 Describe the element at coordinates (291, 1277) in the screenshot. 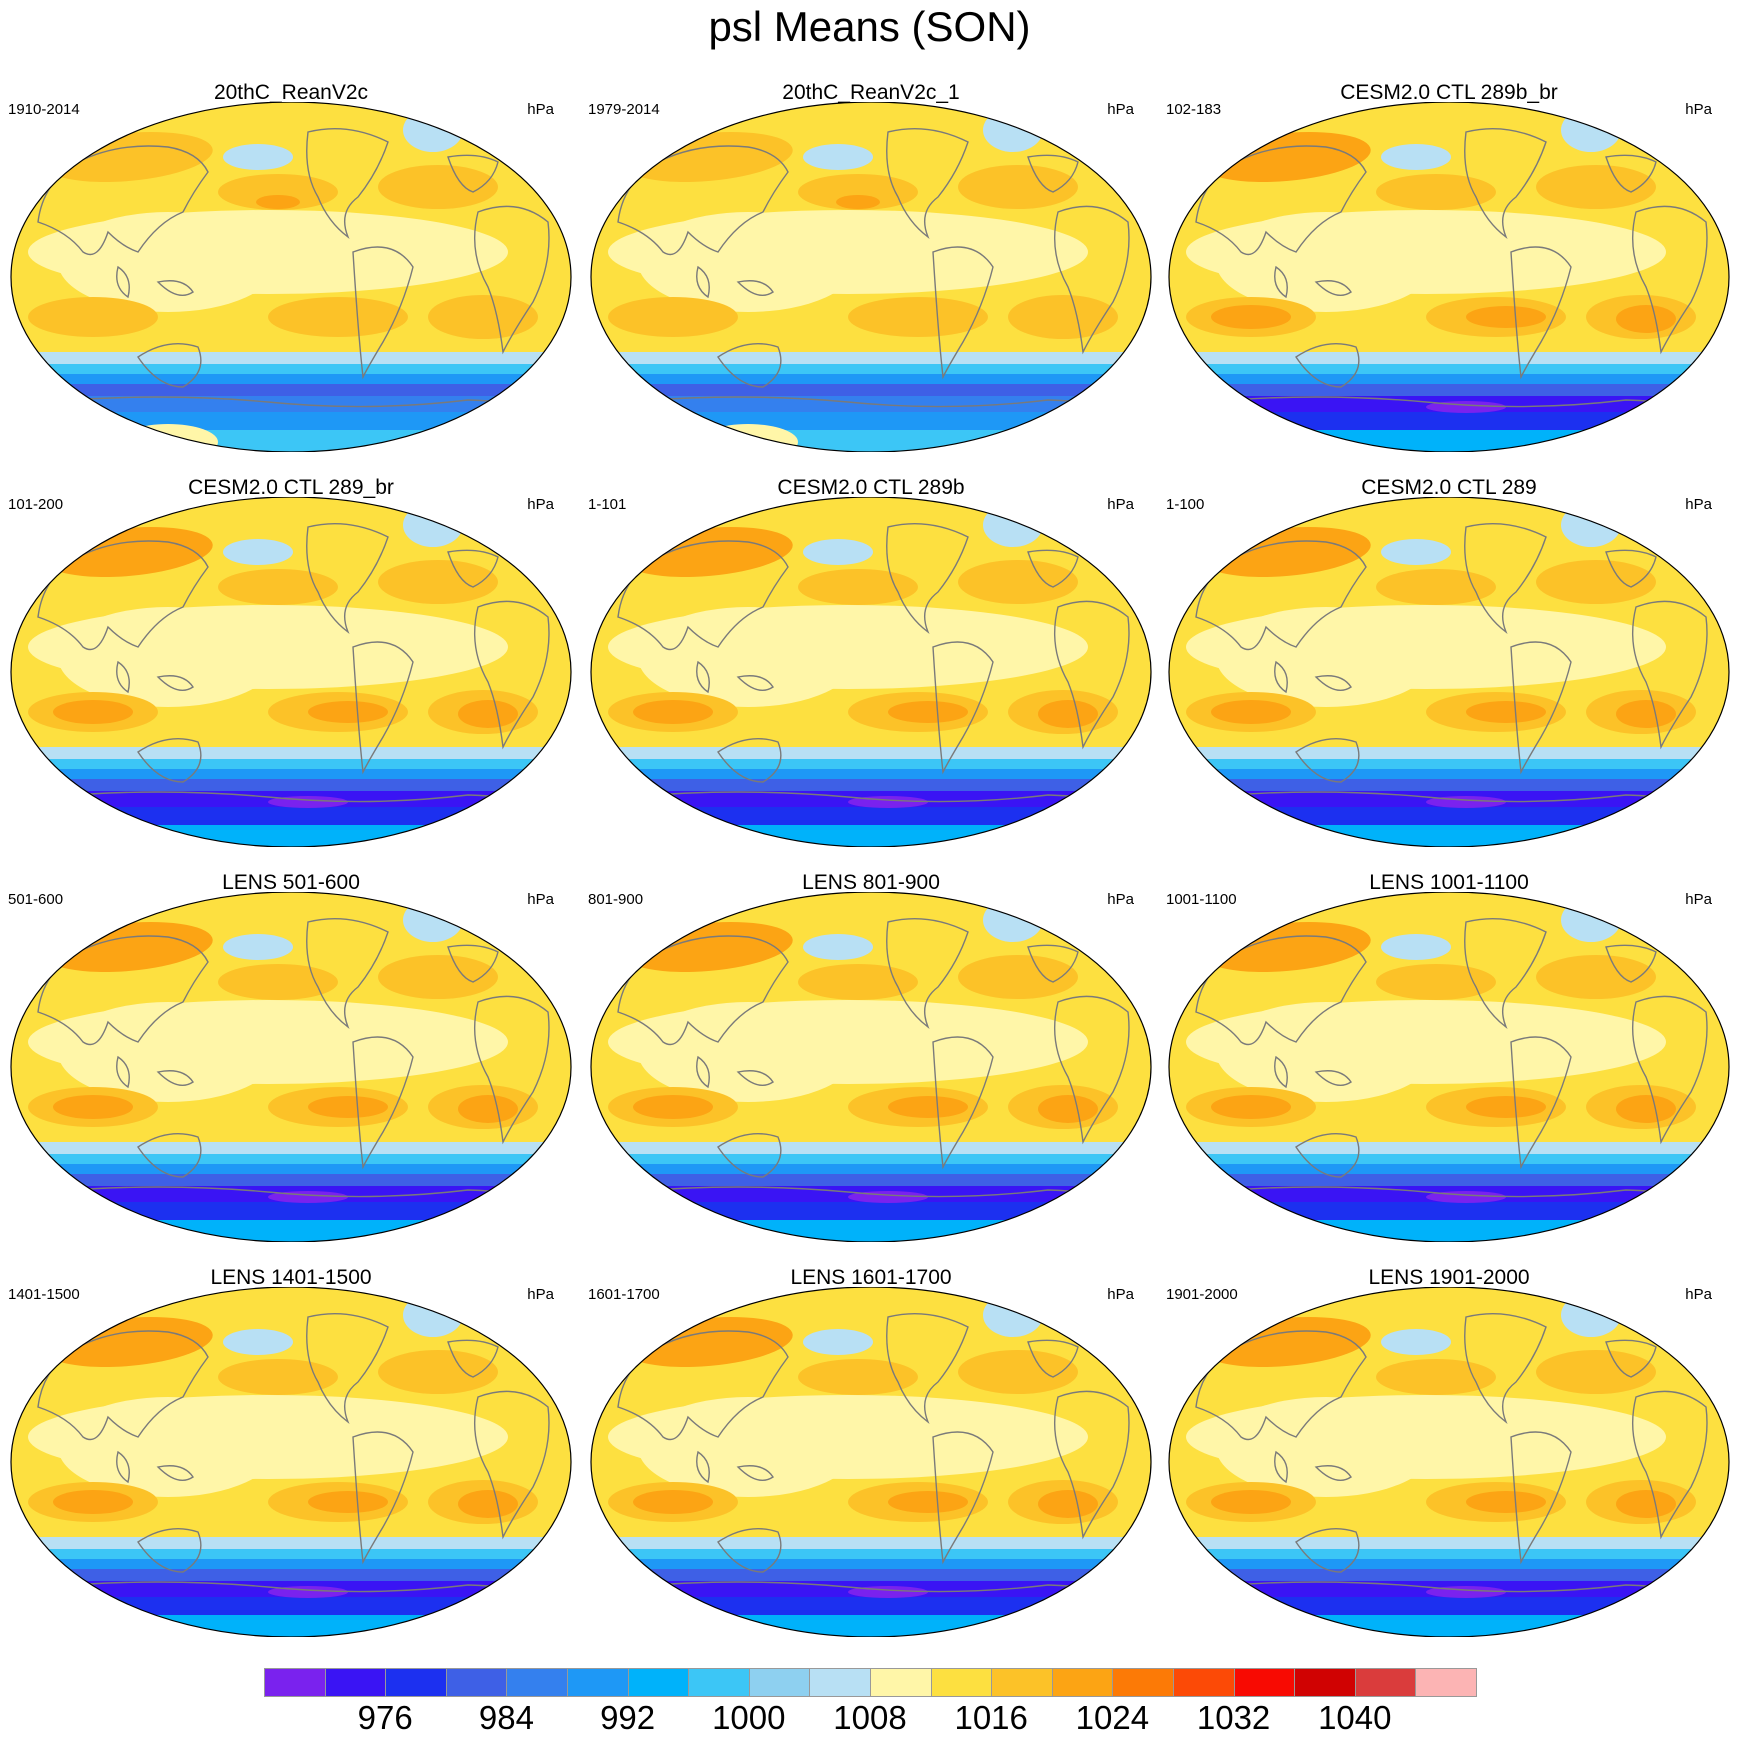

I see `panel-title: LENS 1401-1500` at that location.